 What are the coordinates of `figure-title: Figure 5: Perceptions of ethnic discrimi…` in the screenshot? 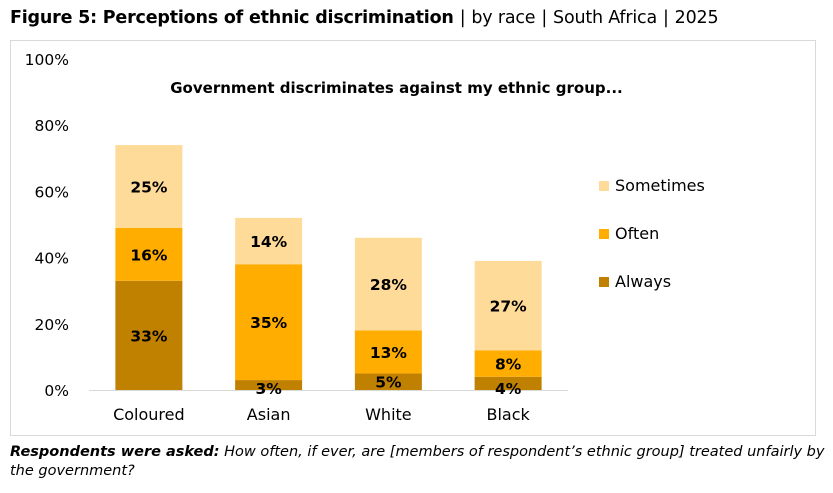 It's located at (364, 18).